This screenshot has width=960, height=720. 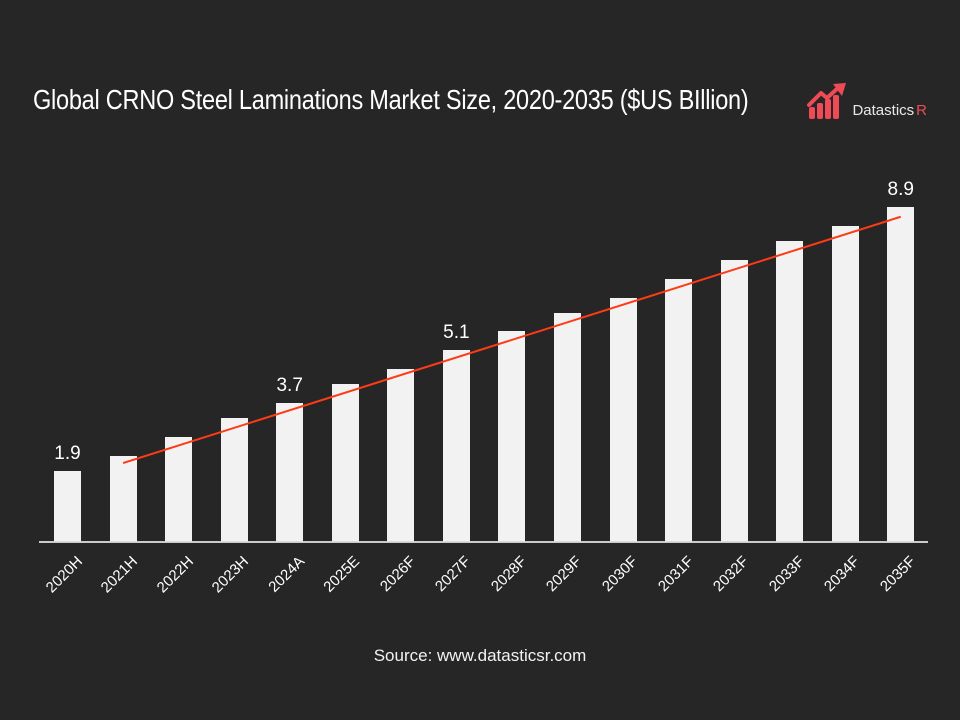 What do you see at coordinates (901, 374) in the screenshot?
I see `bar-2035F` at bounding box center [901, 374].